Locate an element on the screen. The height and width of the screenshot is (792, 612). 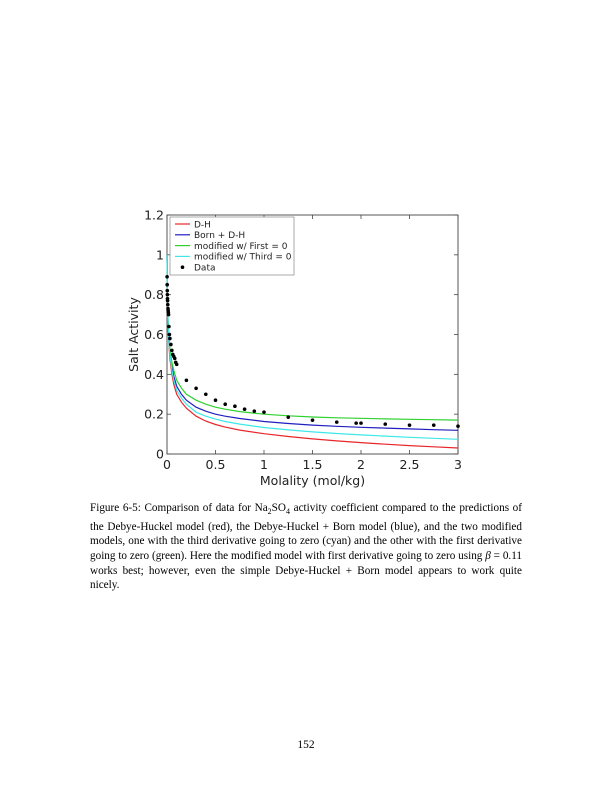
caption-sub-1: 2 is located at coordinates (269, 512).